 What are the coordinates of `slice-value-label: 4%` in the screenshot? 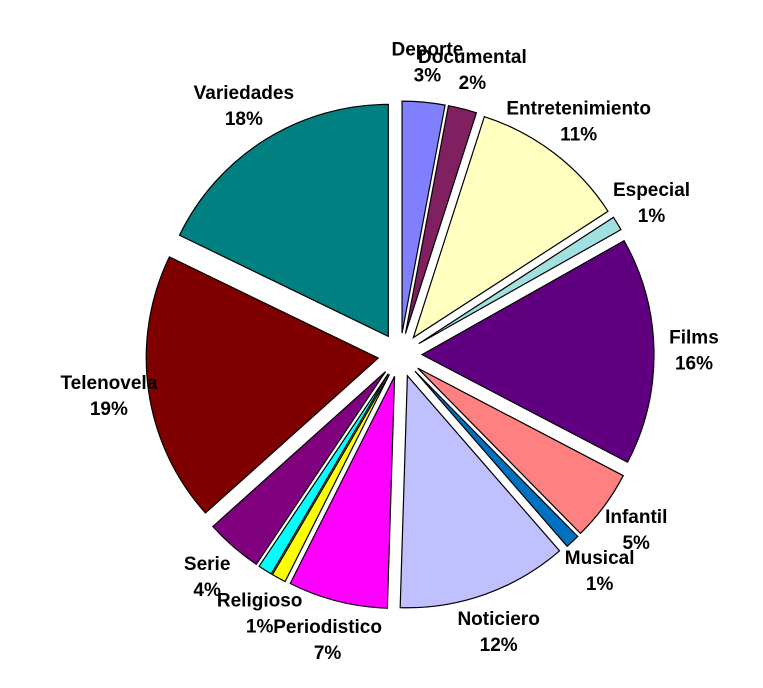 It's located at (207, 590).